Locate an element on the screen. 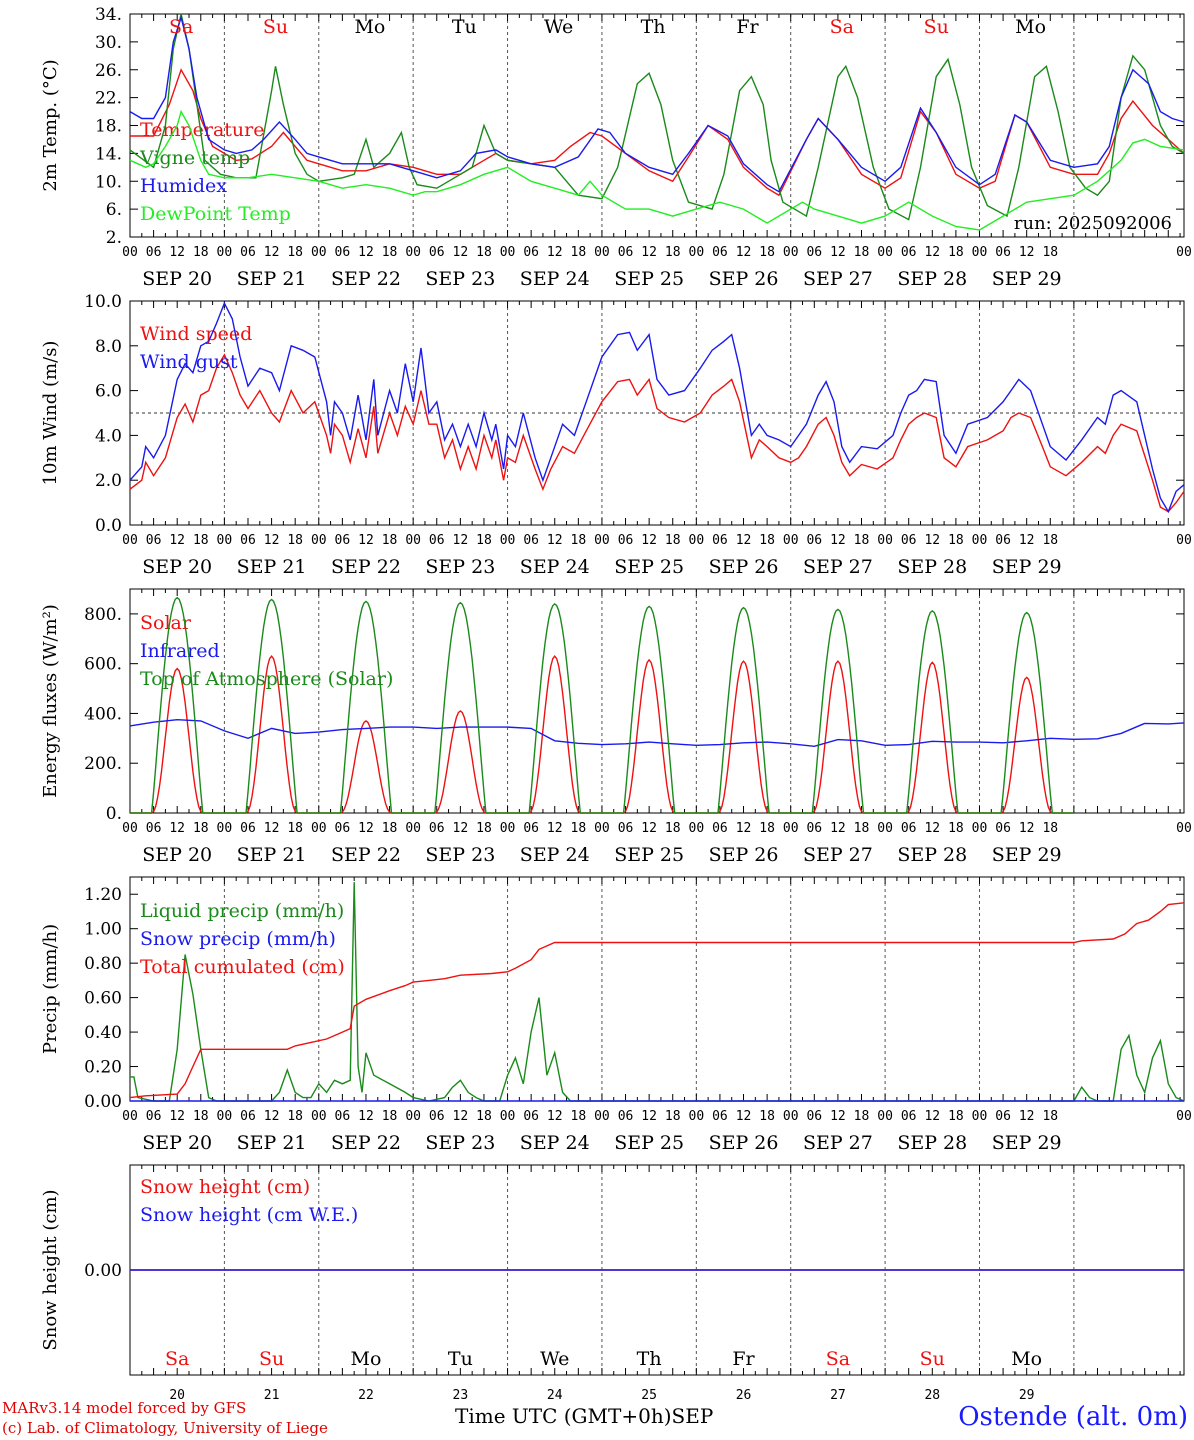  day-number-label: 23 is located at coordinates (461, 1395).